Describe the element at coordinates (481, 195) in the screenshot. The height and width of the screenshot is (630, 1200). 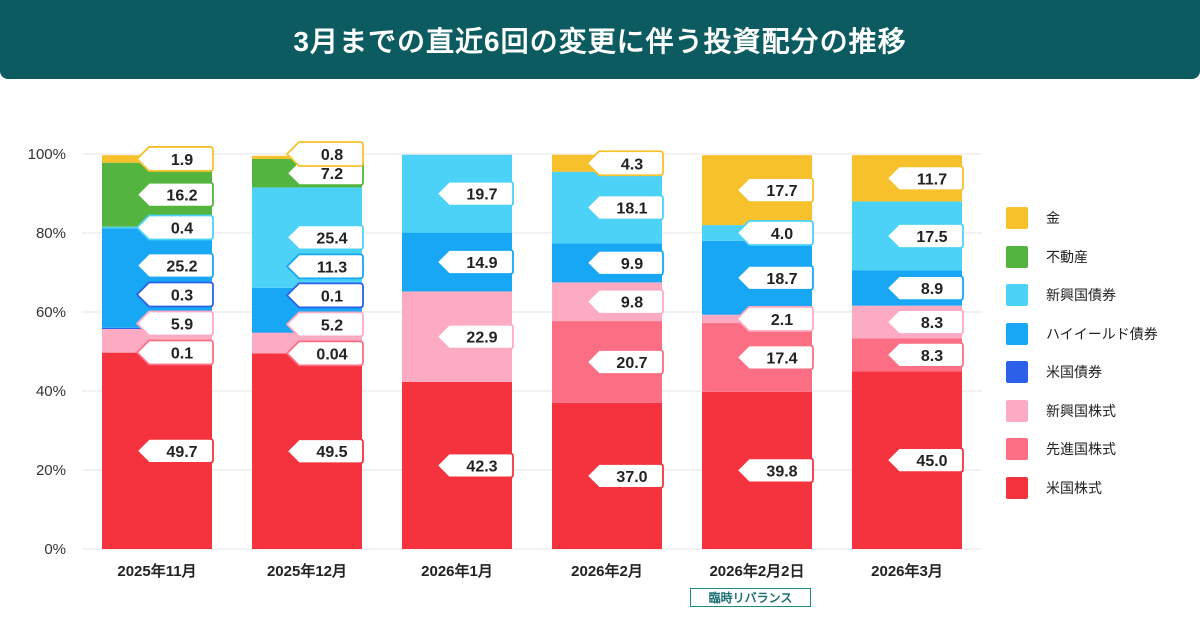
I see `value-label: 19.7` at that location.